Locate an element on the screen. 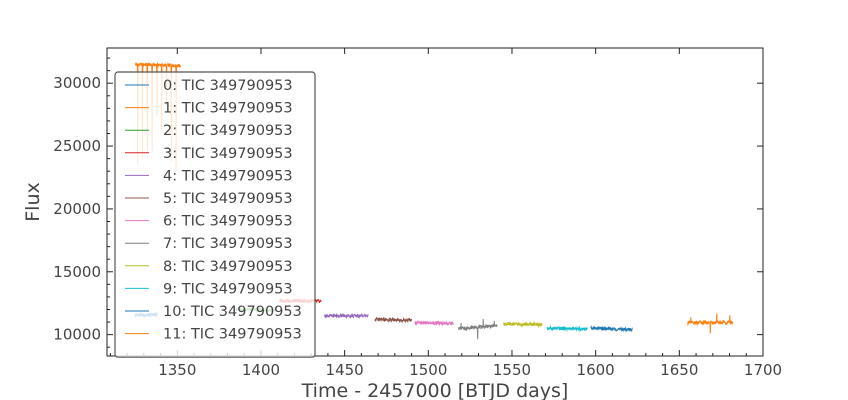 This screenshot has width=848, height=400. x-tick-label-7: 1700 is located at coordinates (763, 370).